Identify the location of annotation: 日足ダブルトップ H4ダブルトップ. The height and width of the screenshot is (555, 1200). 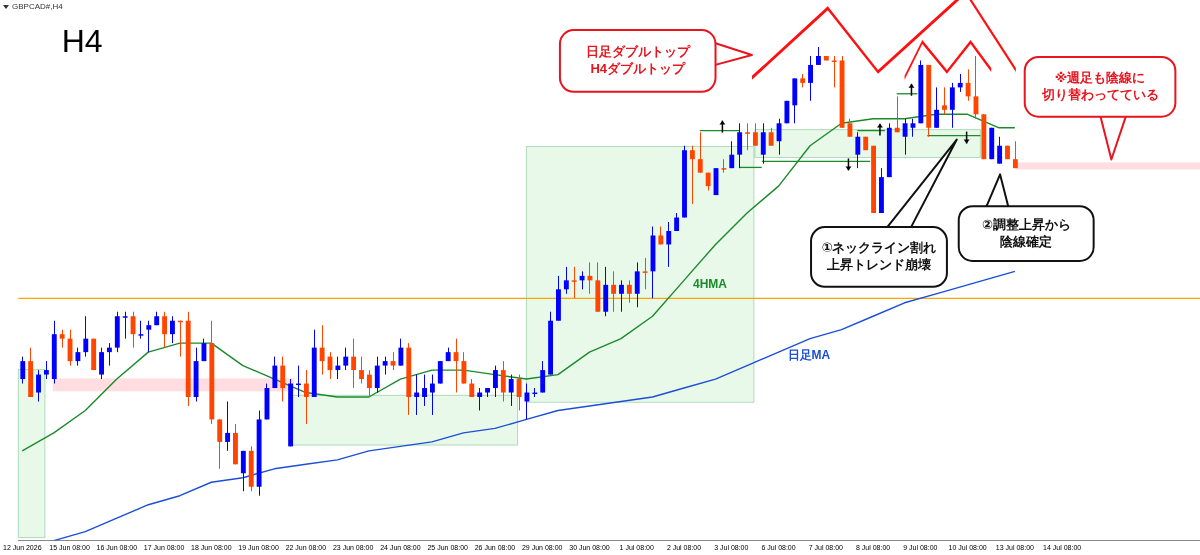
(637, 61).